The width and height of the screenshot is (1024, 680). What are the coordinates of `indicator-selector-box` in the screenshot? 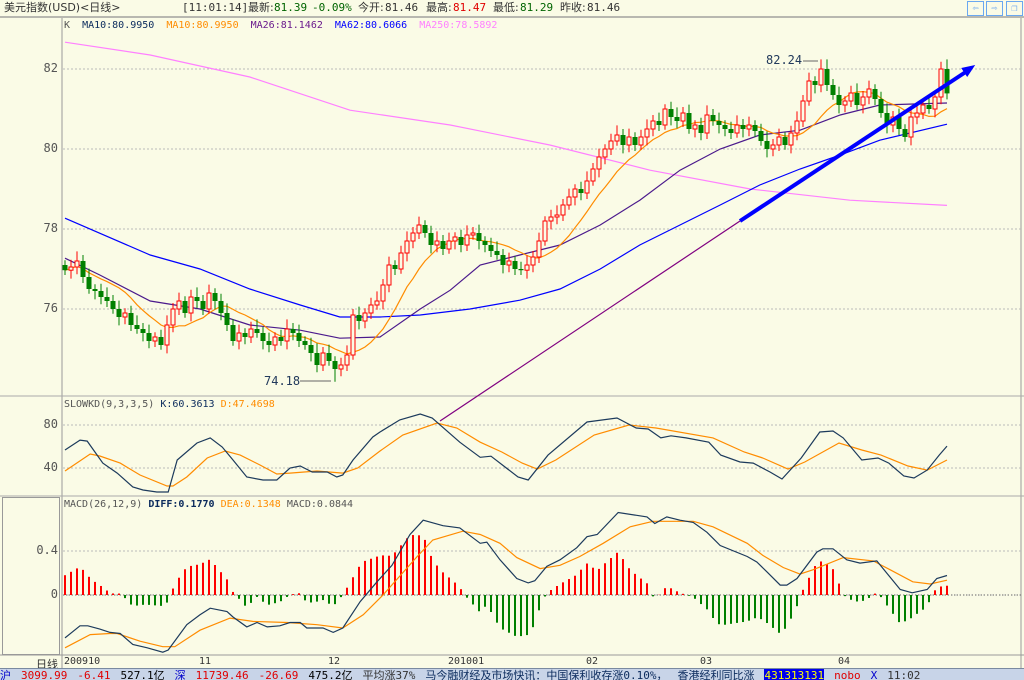 It's located at (31, 576).